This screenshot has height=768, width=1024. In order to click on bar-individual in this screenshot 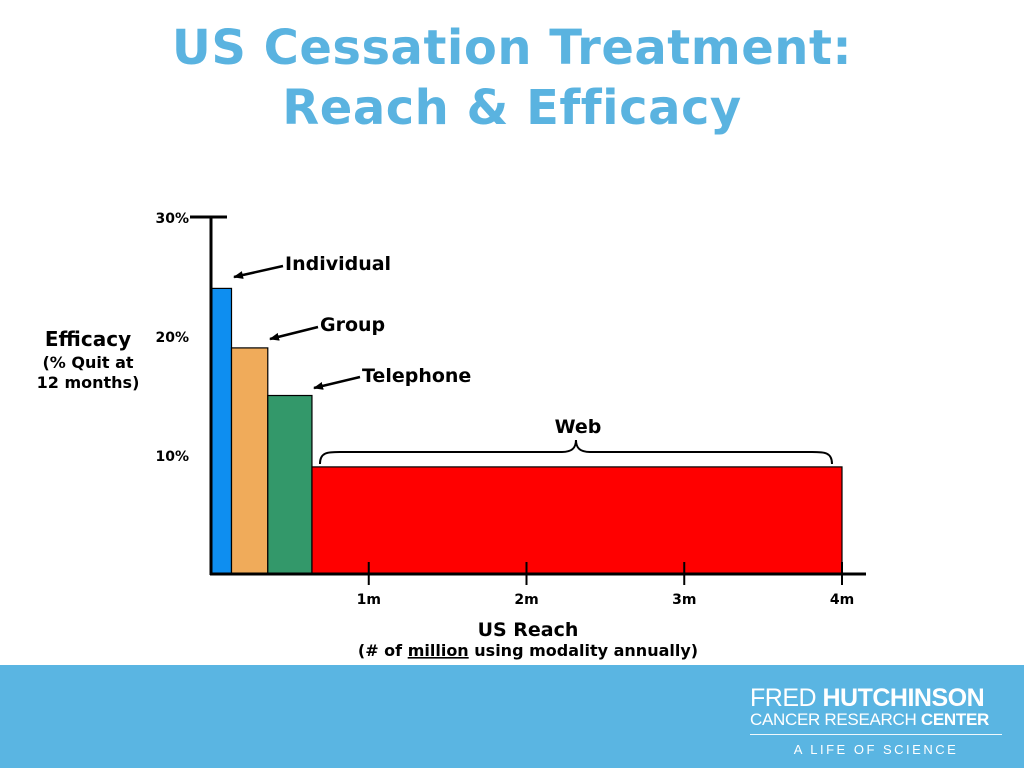, I will do `click(221, 431)`.